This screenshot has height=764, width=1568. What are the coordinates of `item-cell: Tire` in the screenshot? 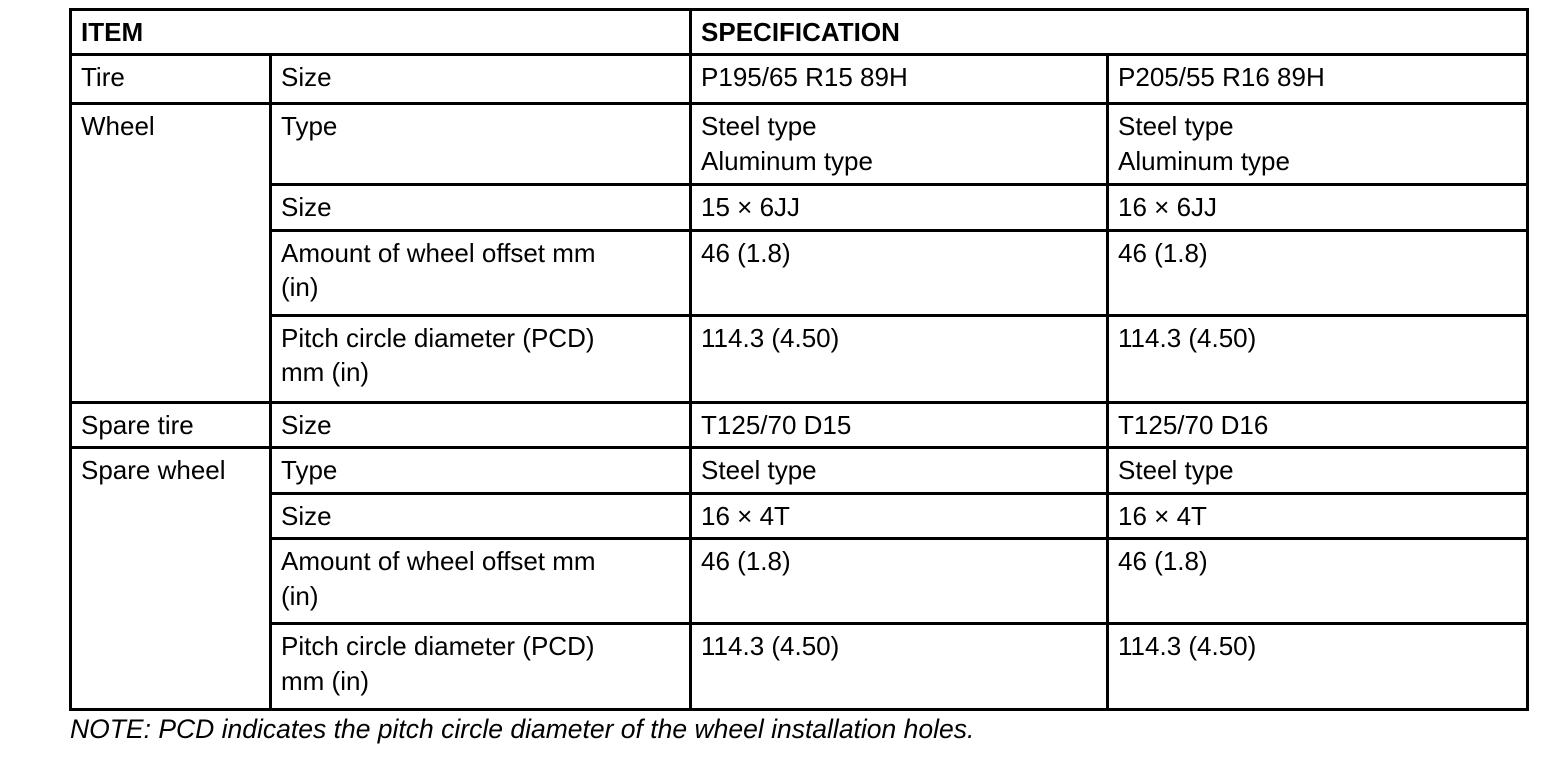 It's located at (170, 79).